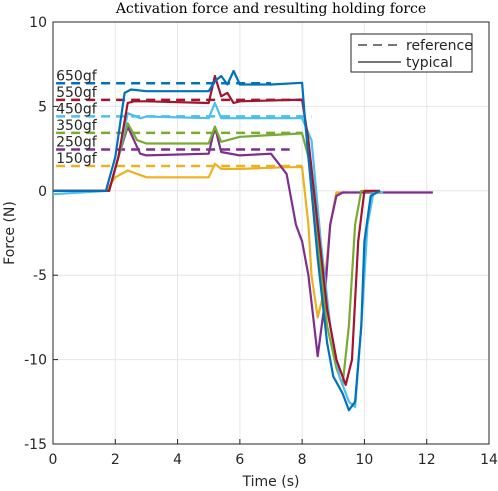 The width and height of the screenshot is (498, 491). What do you see at coordinates (77, 76) in the screenshot?
I see `series-label: 650gf` at bounding box center [77, 76].